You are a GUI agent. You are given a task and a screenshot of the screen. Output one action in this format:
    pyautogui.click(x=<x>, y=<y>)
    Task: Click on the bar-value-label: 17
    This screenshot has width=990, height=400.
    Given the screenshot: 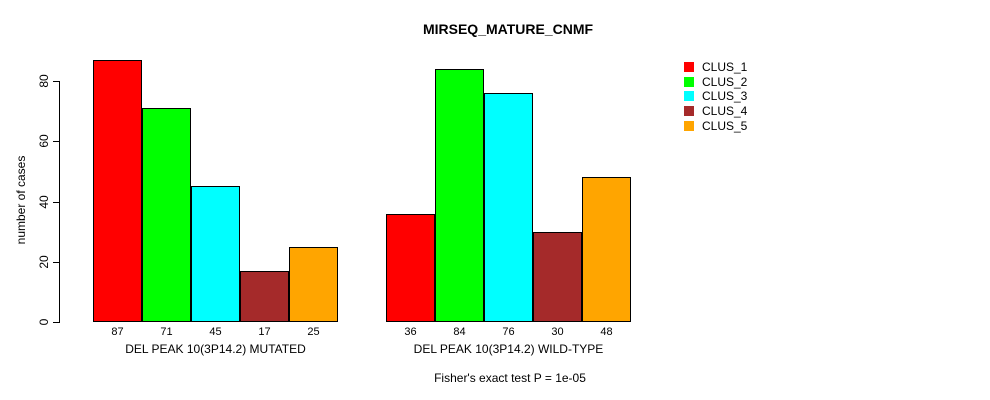 What is the action you would take?
    pyautogui.click(x=264, y=332)
    